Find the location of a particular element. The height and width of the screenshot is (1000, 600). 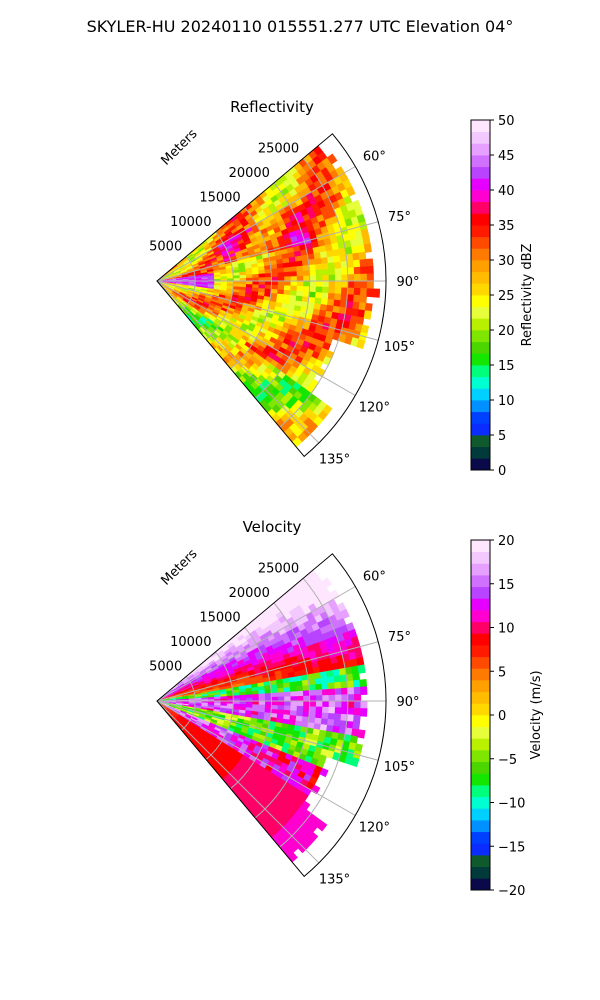

azimuth-tick-label: 90° is located at coordinates (407, 282).